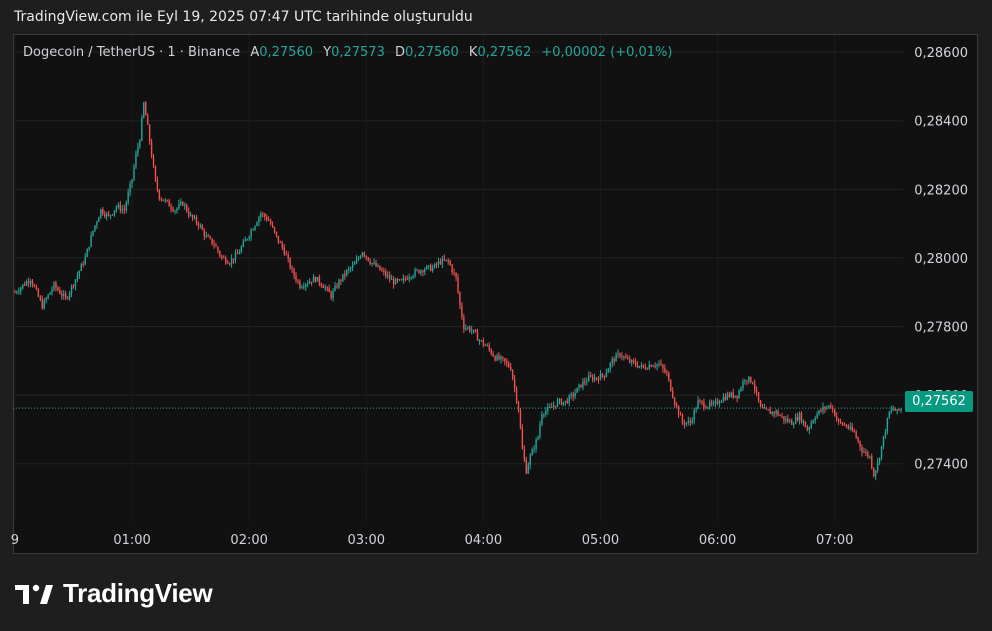  I want to click on close-value: 0,27562, so click(504, 52).